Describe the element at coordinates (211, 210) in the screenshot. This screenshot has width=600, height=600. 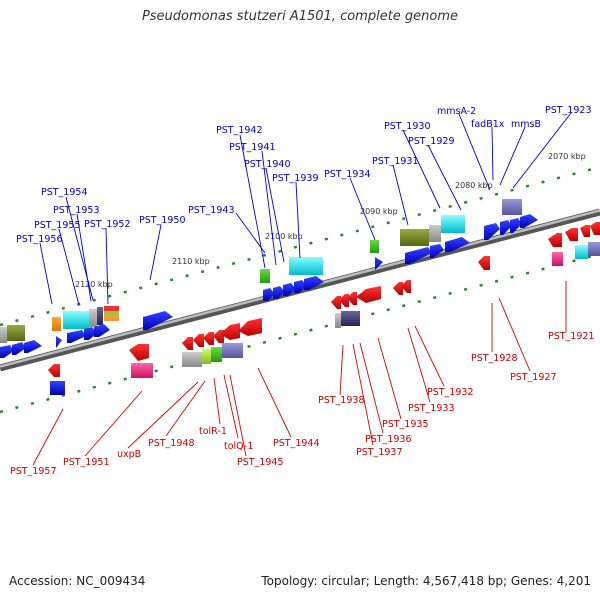
I see `gene-label: PST_1943` at that location.